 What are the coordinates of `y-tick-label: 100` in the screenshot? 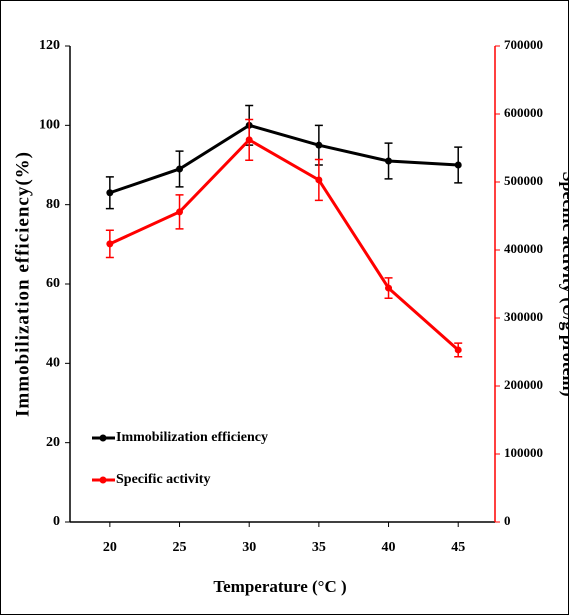 It's located at (49, 125).